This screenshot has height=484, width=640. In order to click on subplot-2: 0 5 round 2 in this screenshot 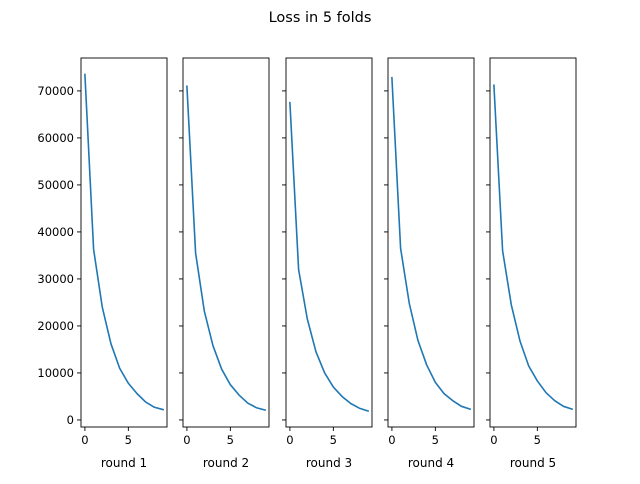, I will do `click(224, 263)`.